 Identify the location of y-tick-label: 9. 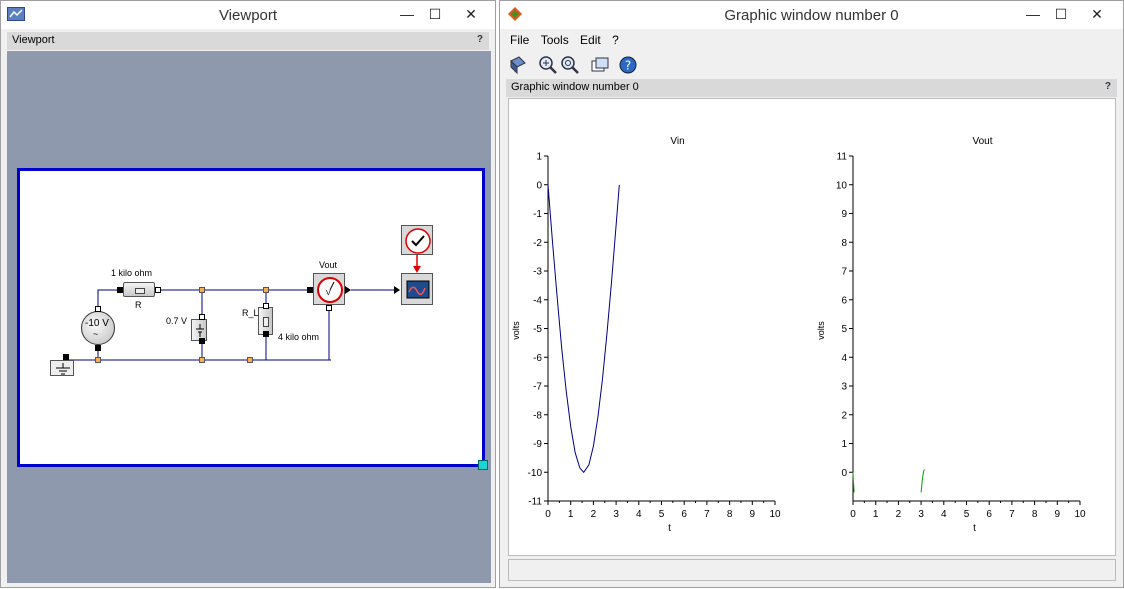
(844, 214).